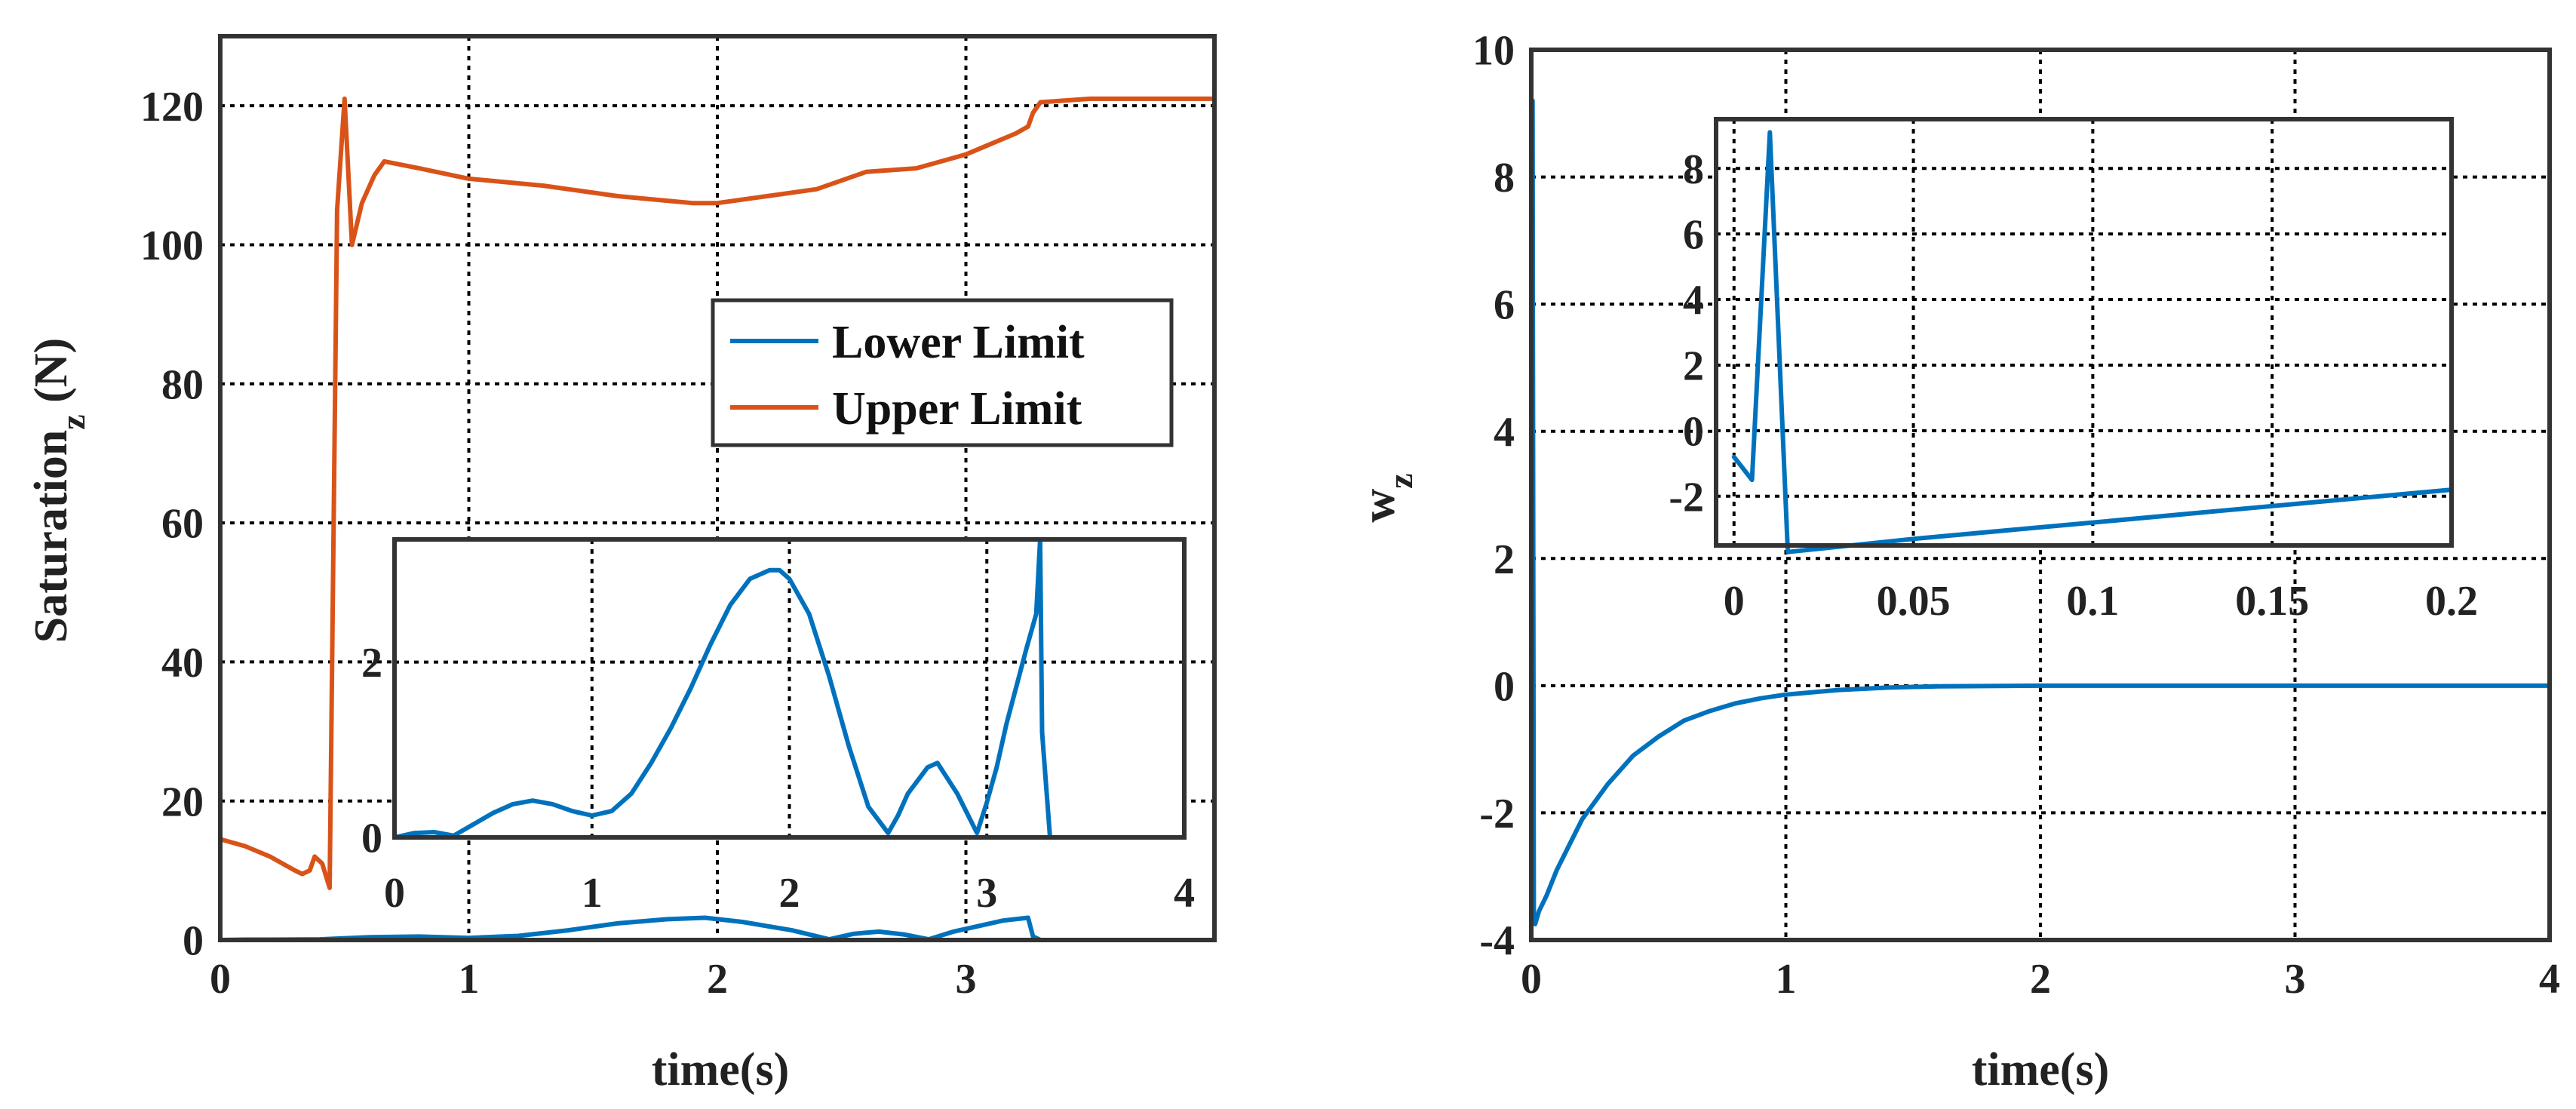 Image resolution: width=2576 pixels, height=1109 pixels. Describe the element at coordinates (1400, 480) in the screenshot. I see `right-y-label-sub: z` at that location.